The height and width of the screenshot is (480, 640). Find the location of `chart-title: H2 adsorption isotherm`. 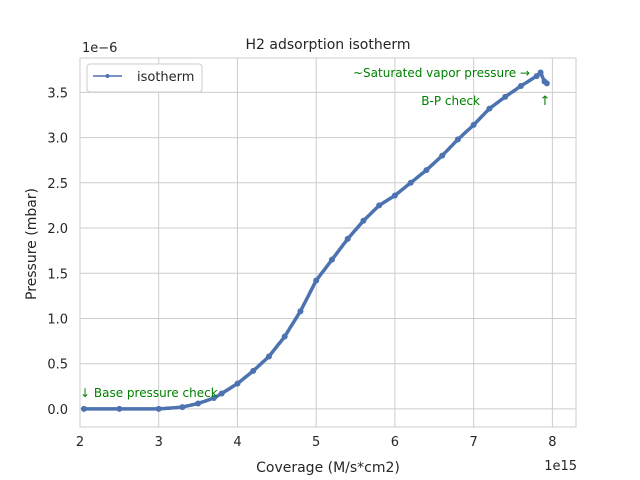

chart-title: H2 adsorption isotherm is located at coordinates (328, 45).